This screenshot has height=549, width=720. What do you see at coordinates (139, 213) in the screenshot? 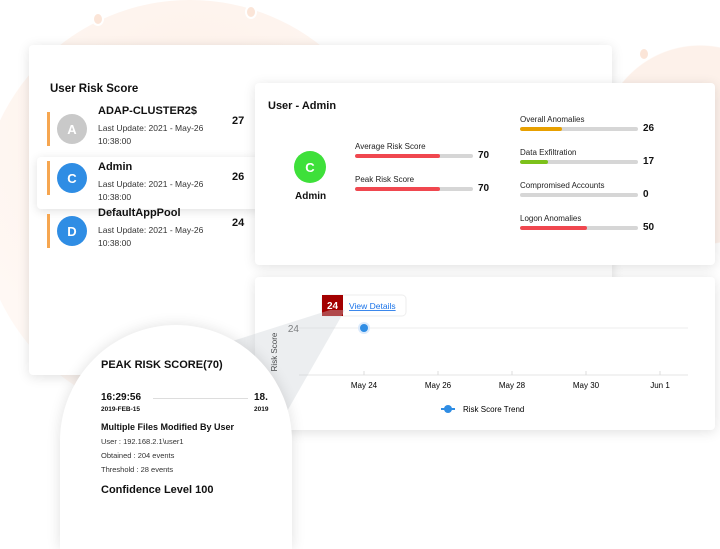
I see `user-name: DefaultAppPool` at bounding box center [139, 213].